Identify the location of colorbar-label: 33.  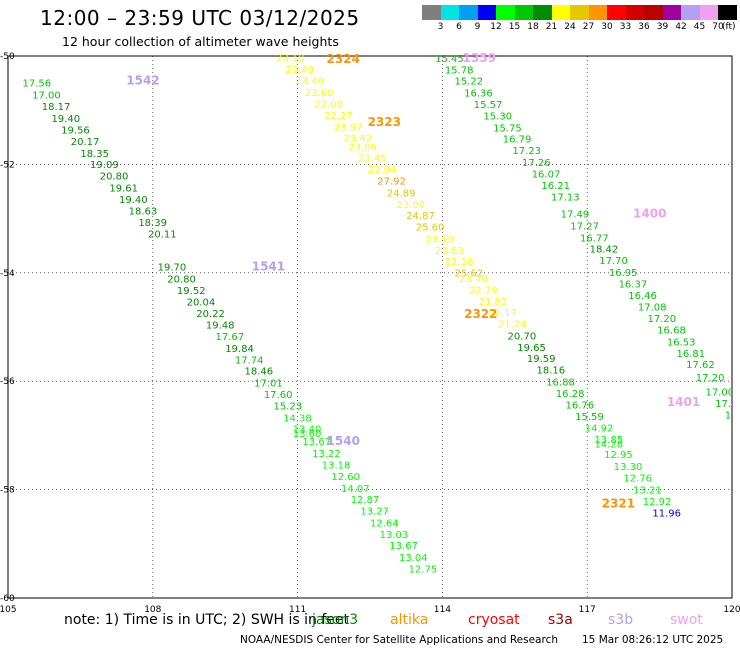
(625, 27).